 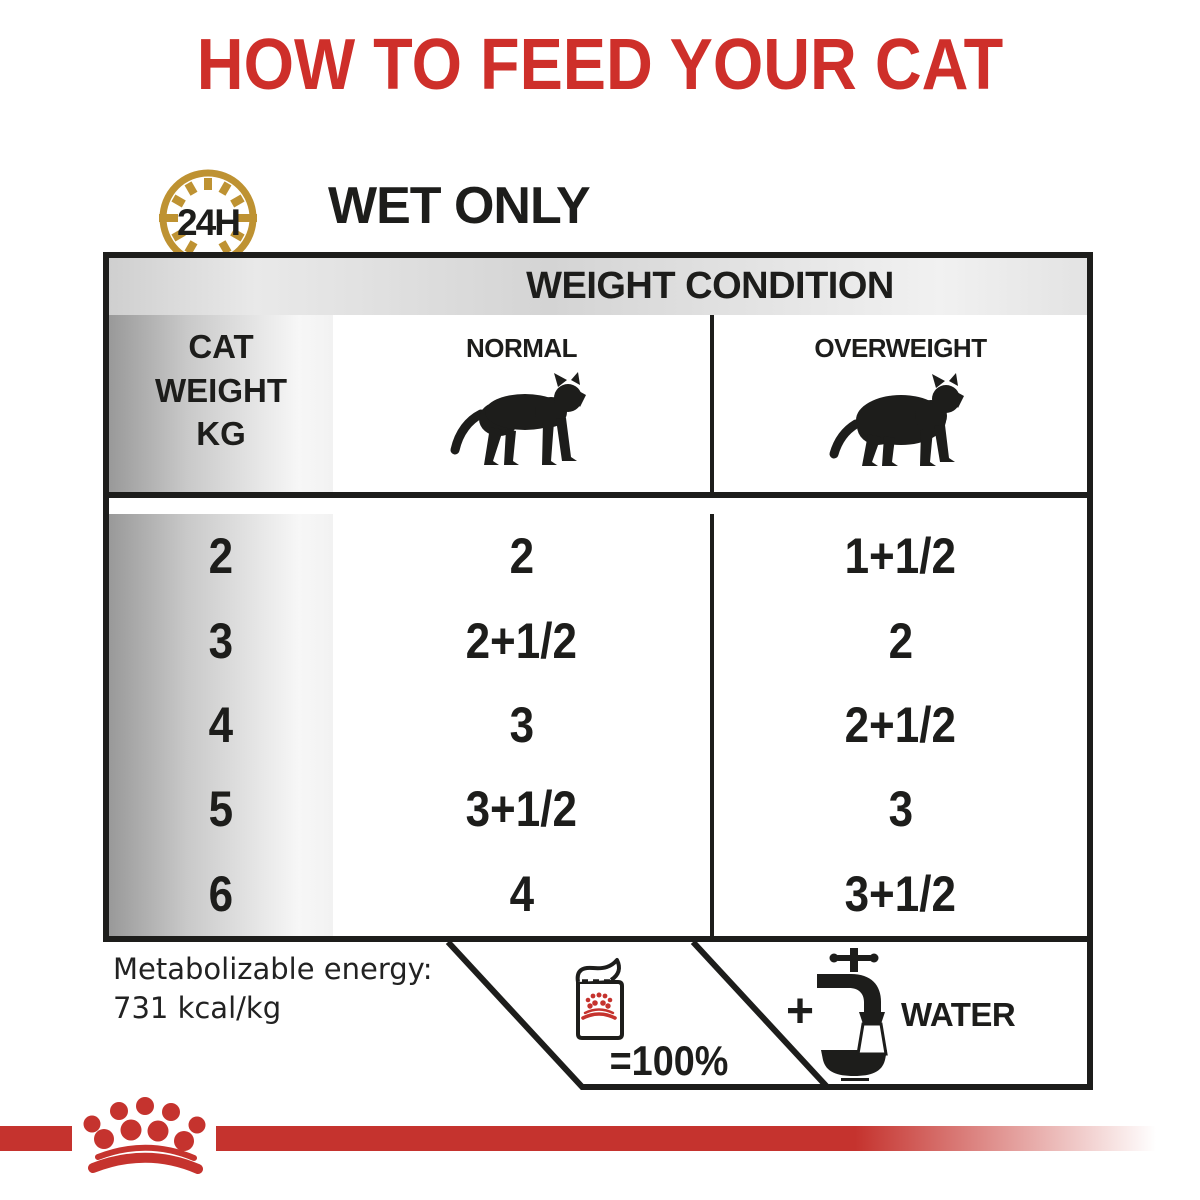 I want to click on column-header-overweight: OVERWEIGHT, so click(x=900, y=403).